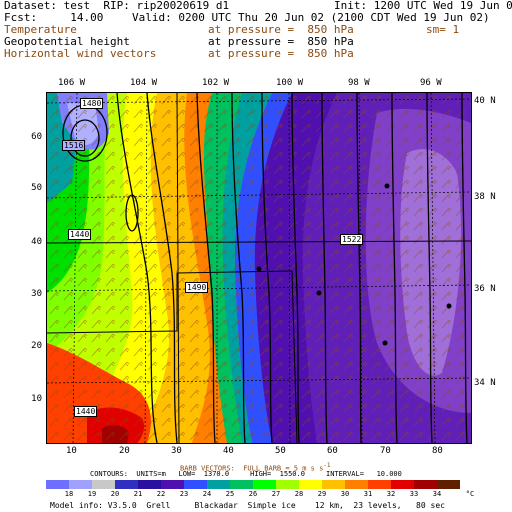 The image size is (512, 512). I want to click on x-tick-20: 20, so click(124, 451).